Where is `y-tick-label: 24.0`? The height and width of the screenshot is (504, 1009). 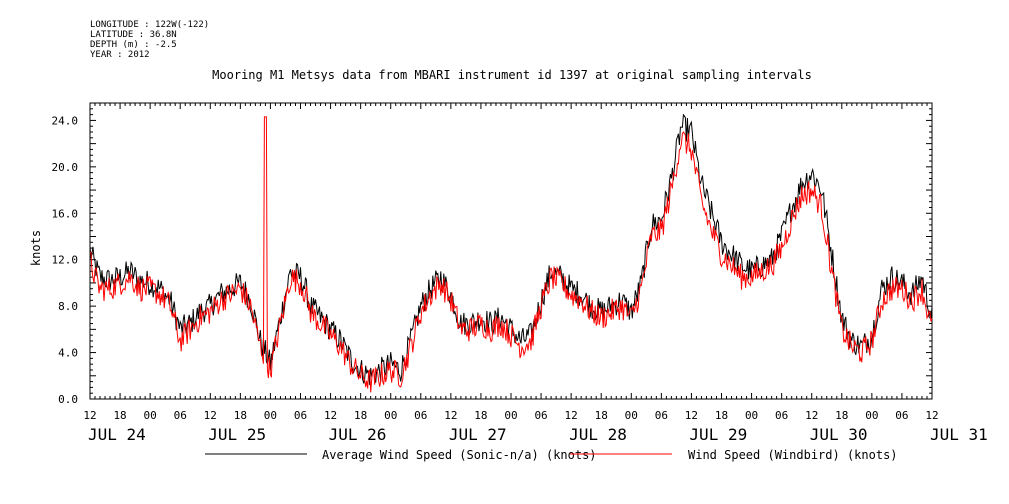 y-tick-label: 24.0 is located at coordinates (65, 120).